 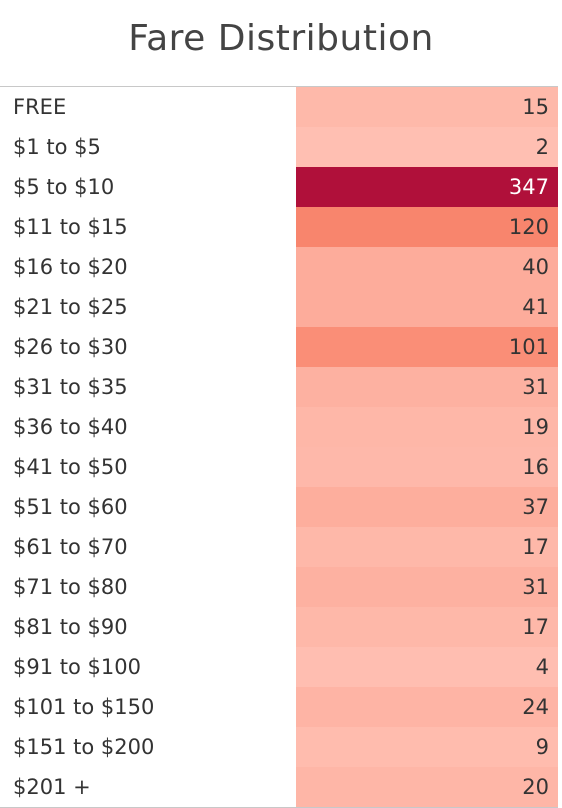 What do you see at coordinates (279, 187) in the screenshot?
I see `table-row: $5 to $10 347` at bounding box center [279, 187].